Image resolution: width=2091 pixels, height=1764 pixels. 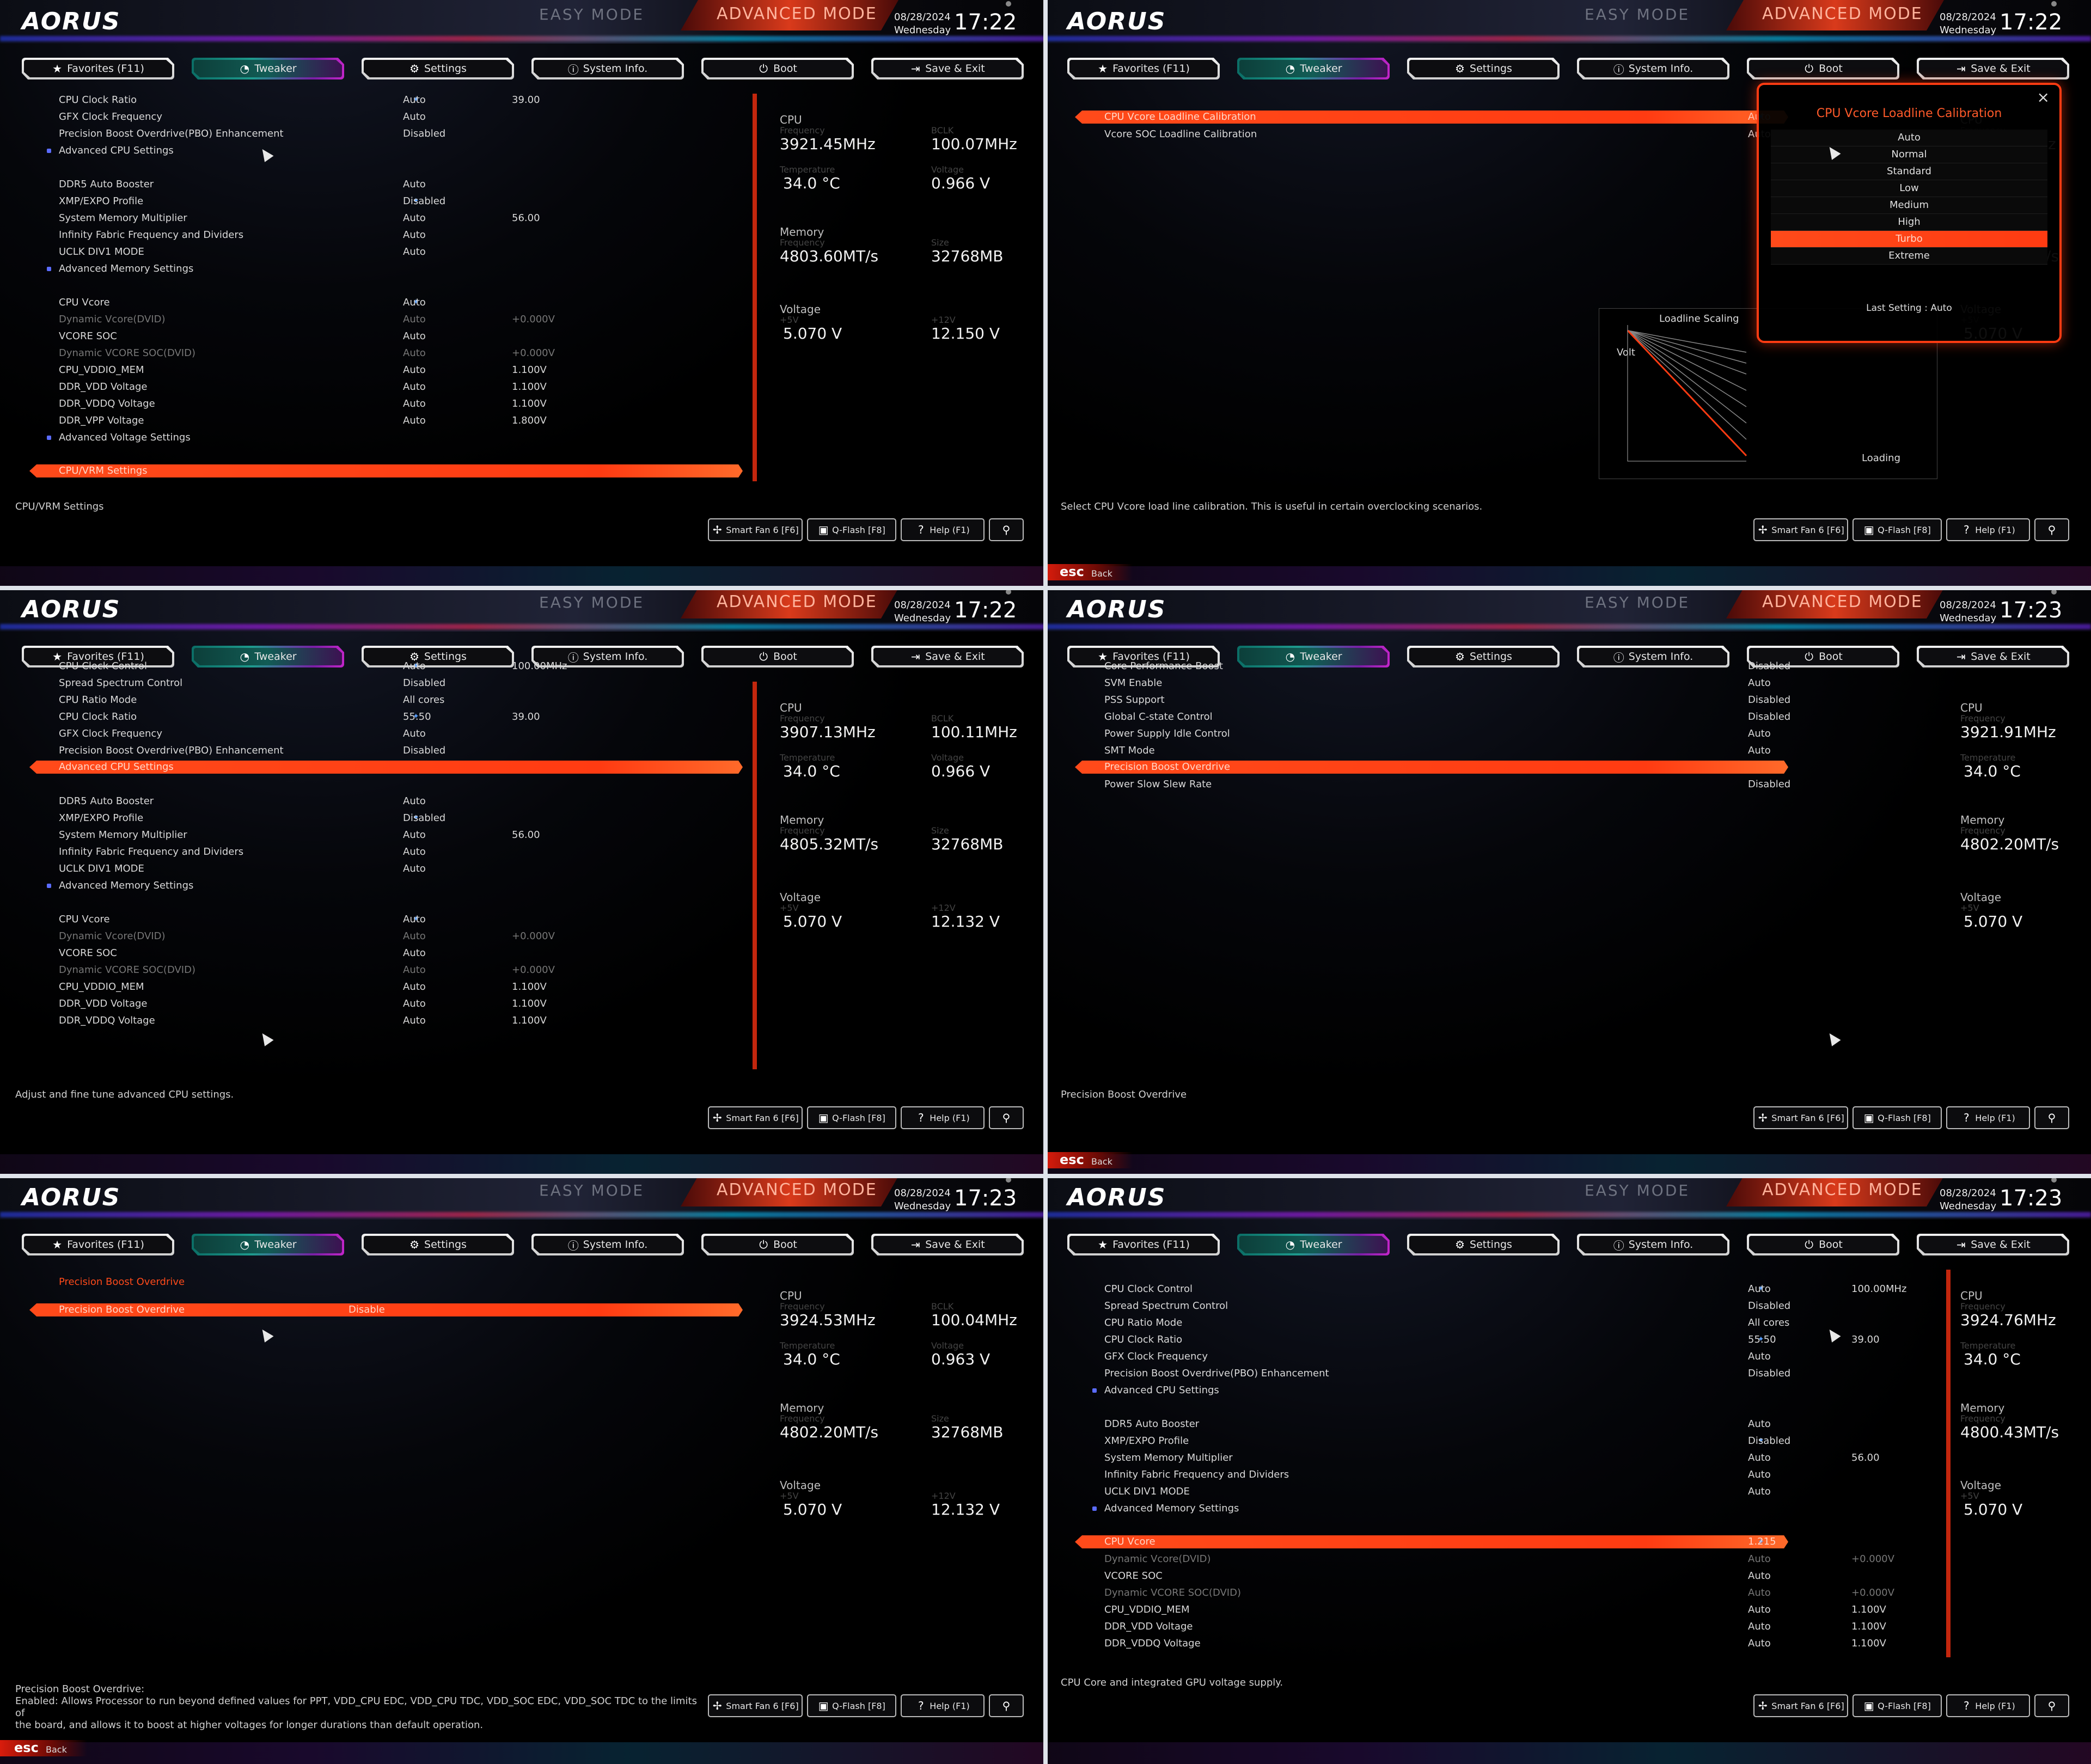 What do you see at coordinates (386, 99) in the screenshot?
I see `setting-row-cpu-clock-ratio: CPU Clock Ratio ✦ Auto 39.00` at bounding box center [386, 99].